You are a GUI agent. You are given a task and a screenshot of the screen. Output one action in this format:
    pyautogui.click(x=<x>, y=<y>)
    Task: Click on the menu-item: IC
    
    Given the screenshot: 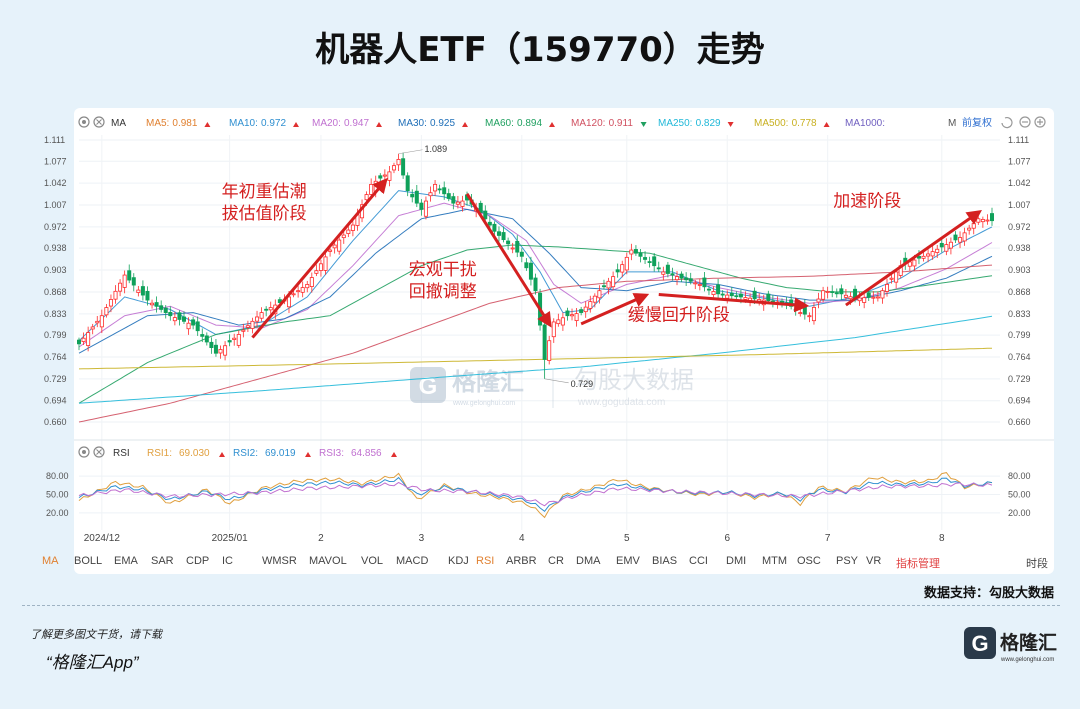 What is the action you would take?
    pyautogui.click(x=227, y=561)
    